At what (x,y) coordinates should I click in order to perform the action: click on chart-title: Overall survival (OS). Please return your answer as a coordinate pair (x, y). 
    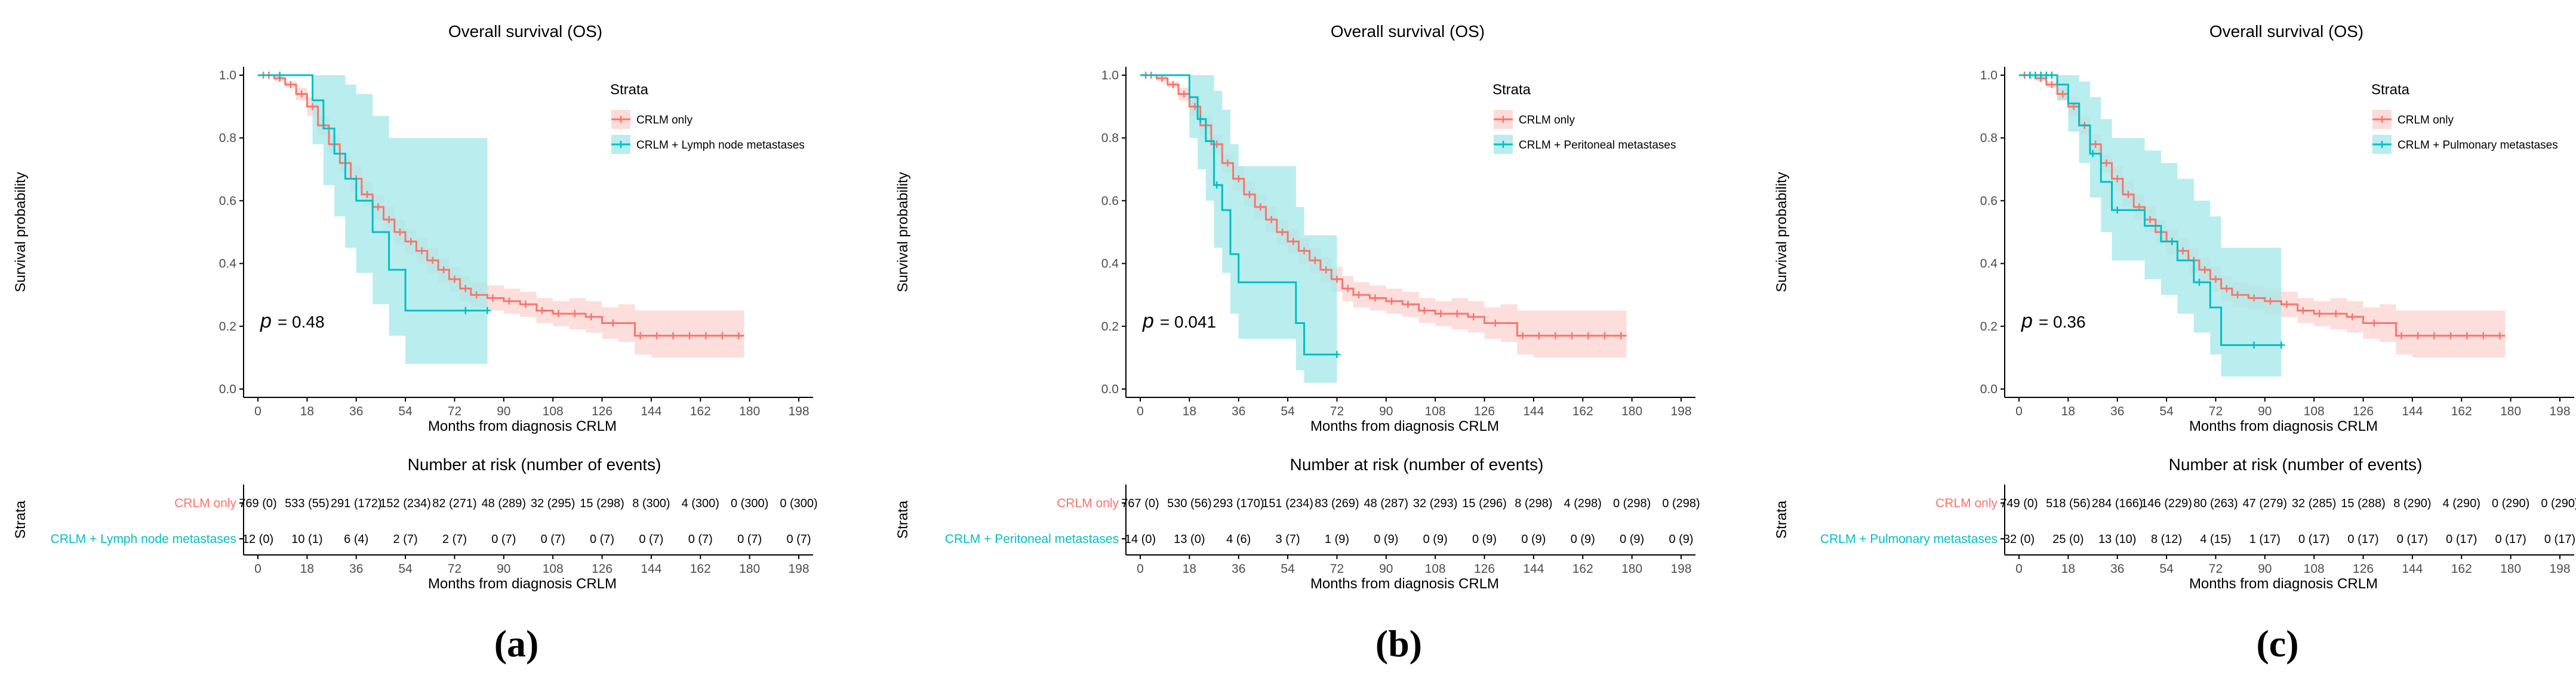
    Looking at the image, I should click on (2286, 32).